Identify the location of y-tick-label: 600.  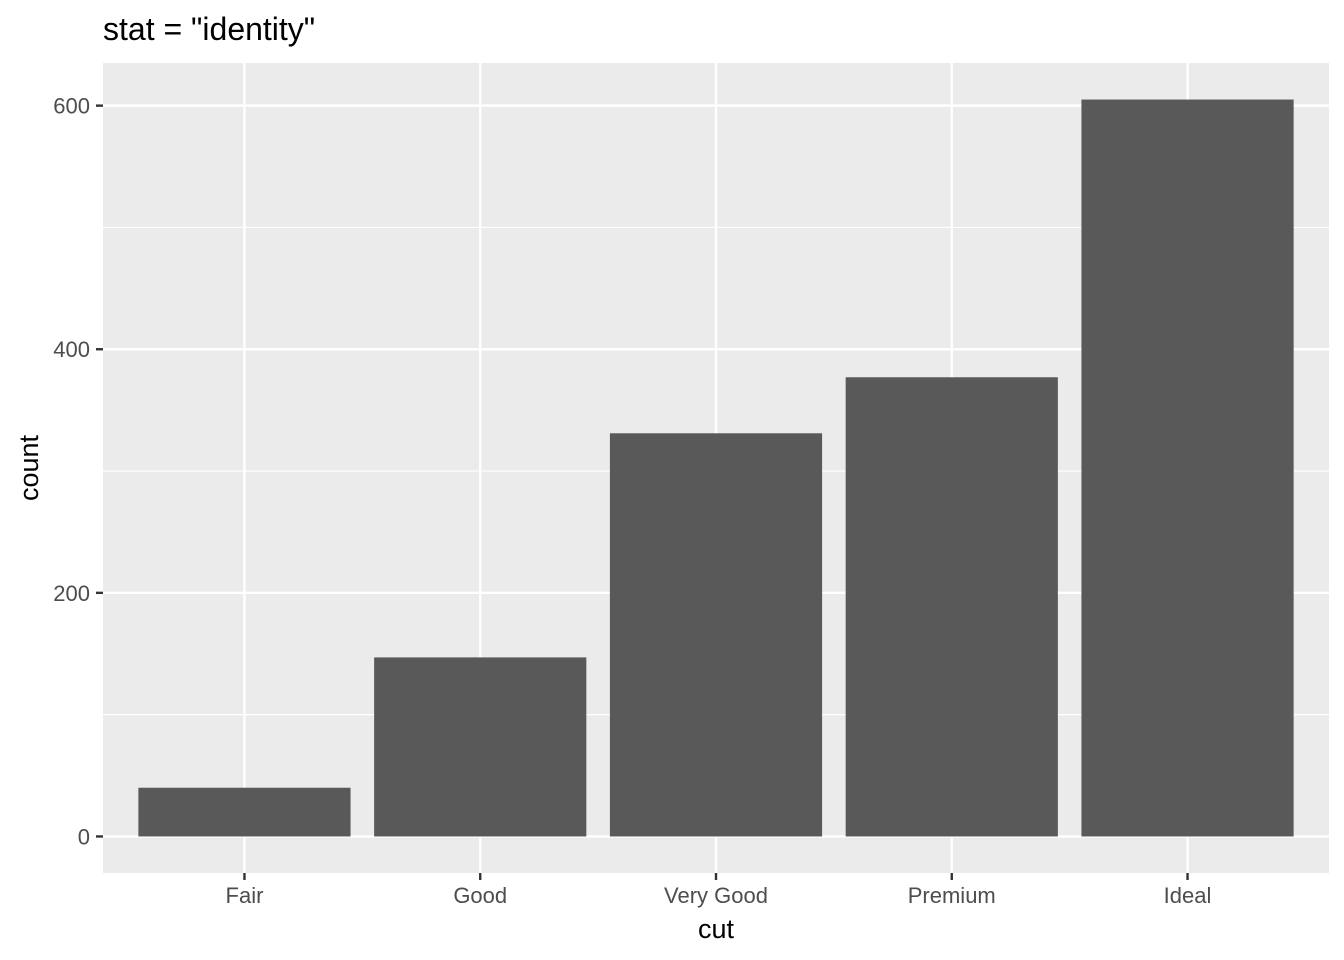
(71, 106).